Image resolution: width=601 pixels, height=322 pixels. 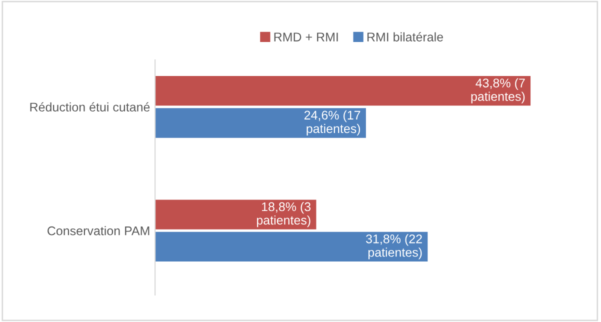 What do you see at coordinates (99, 231) in the screenshot?
I see `y-tick-label: Conservation PAM` at bounding box center [99, 231].